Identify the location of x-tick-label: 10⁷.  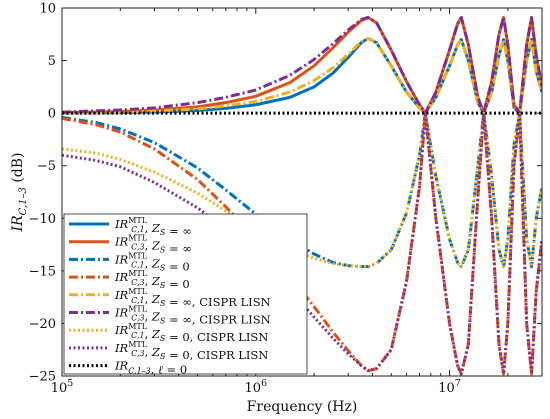
(449, 387).